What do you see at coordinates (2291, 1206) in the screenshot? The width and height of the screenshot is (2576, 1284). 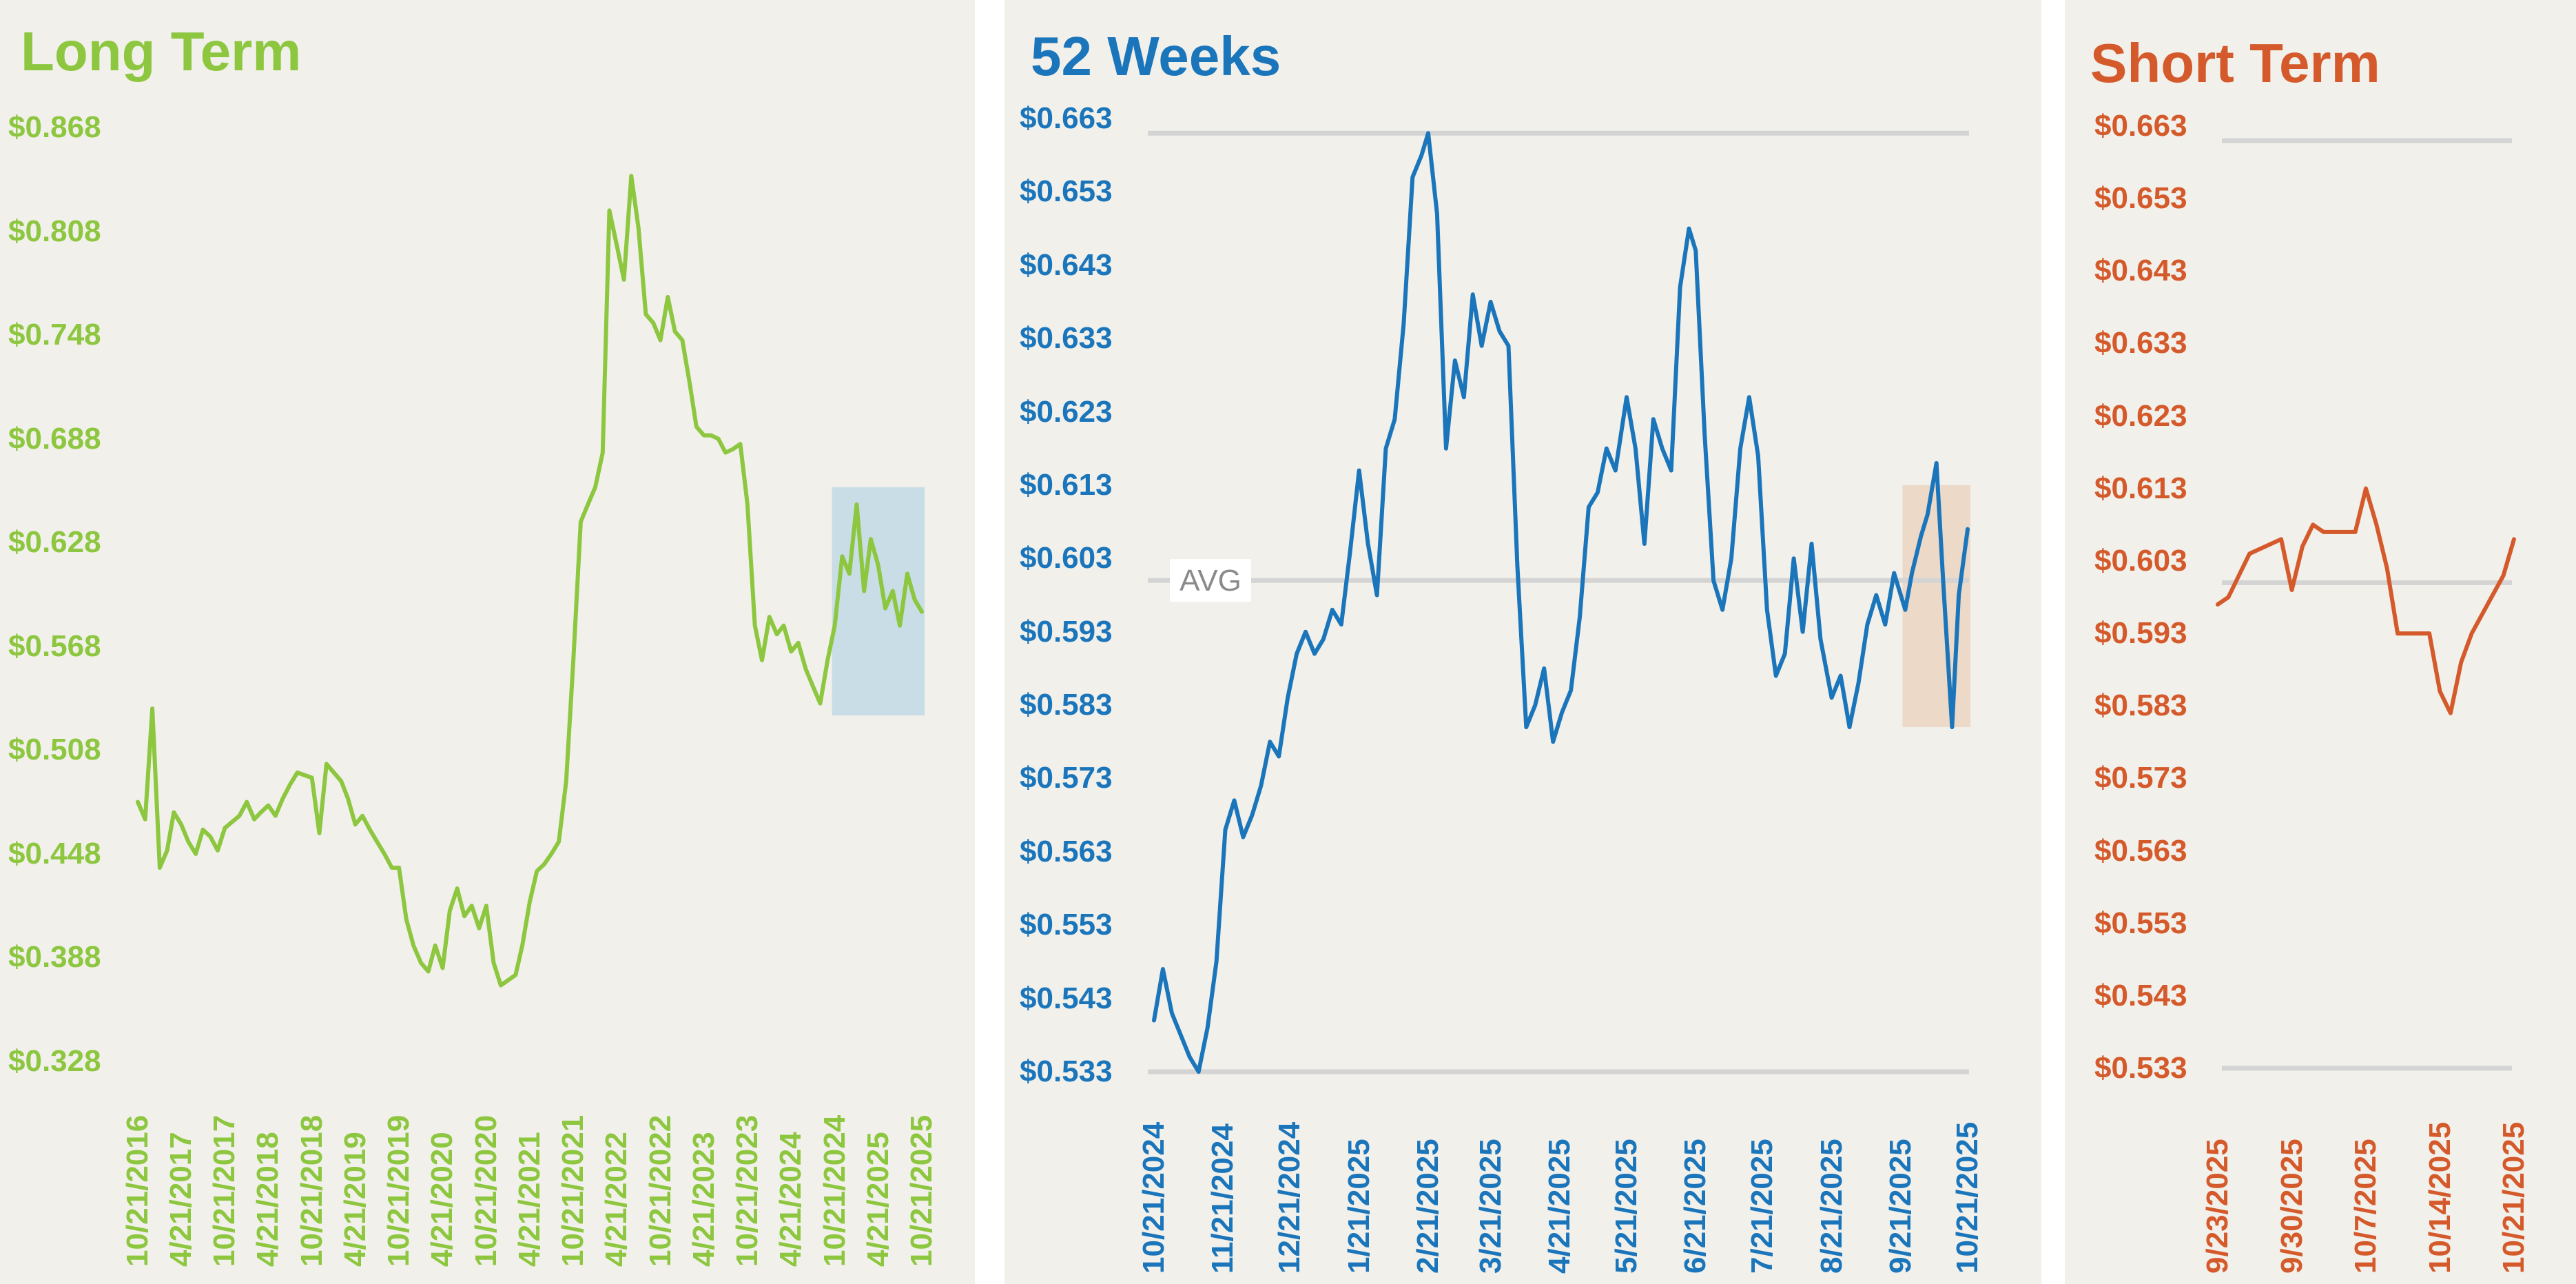 I see `x-tick-label: 9/30/2025` at bounding box center [2291, 1206].